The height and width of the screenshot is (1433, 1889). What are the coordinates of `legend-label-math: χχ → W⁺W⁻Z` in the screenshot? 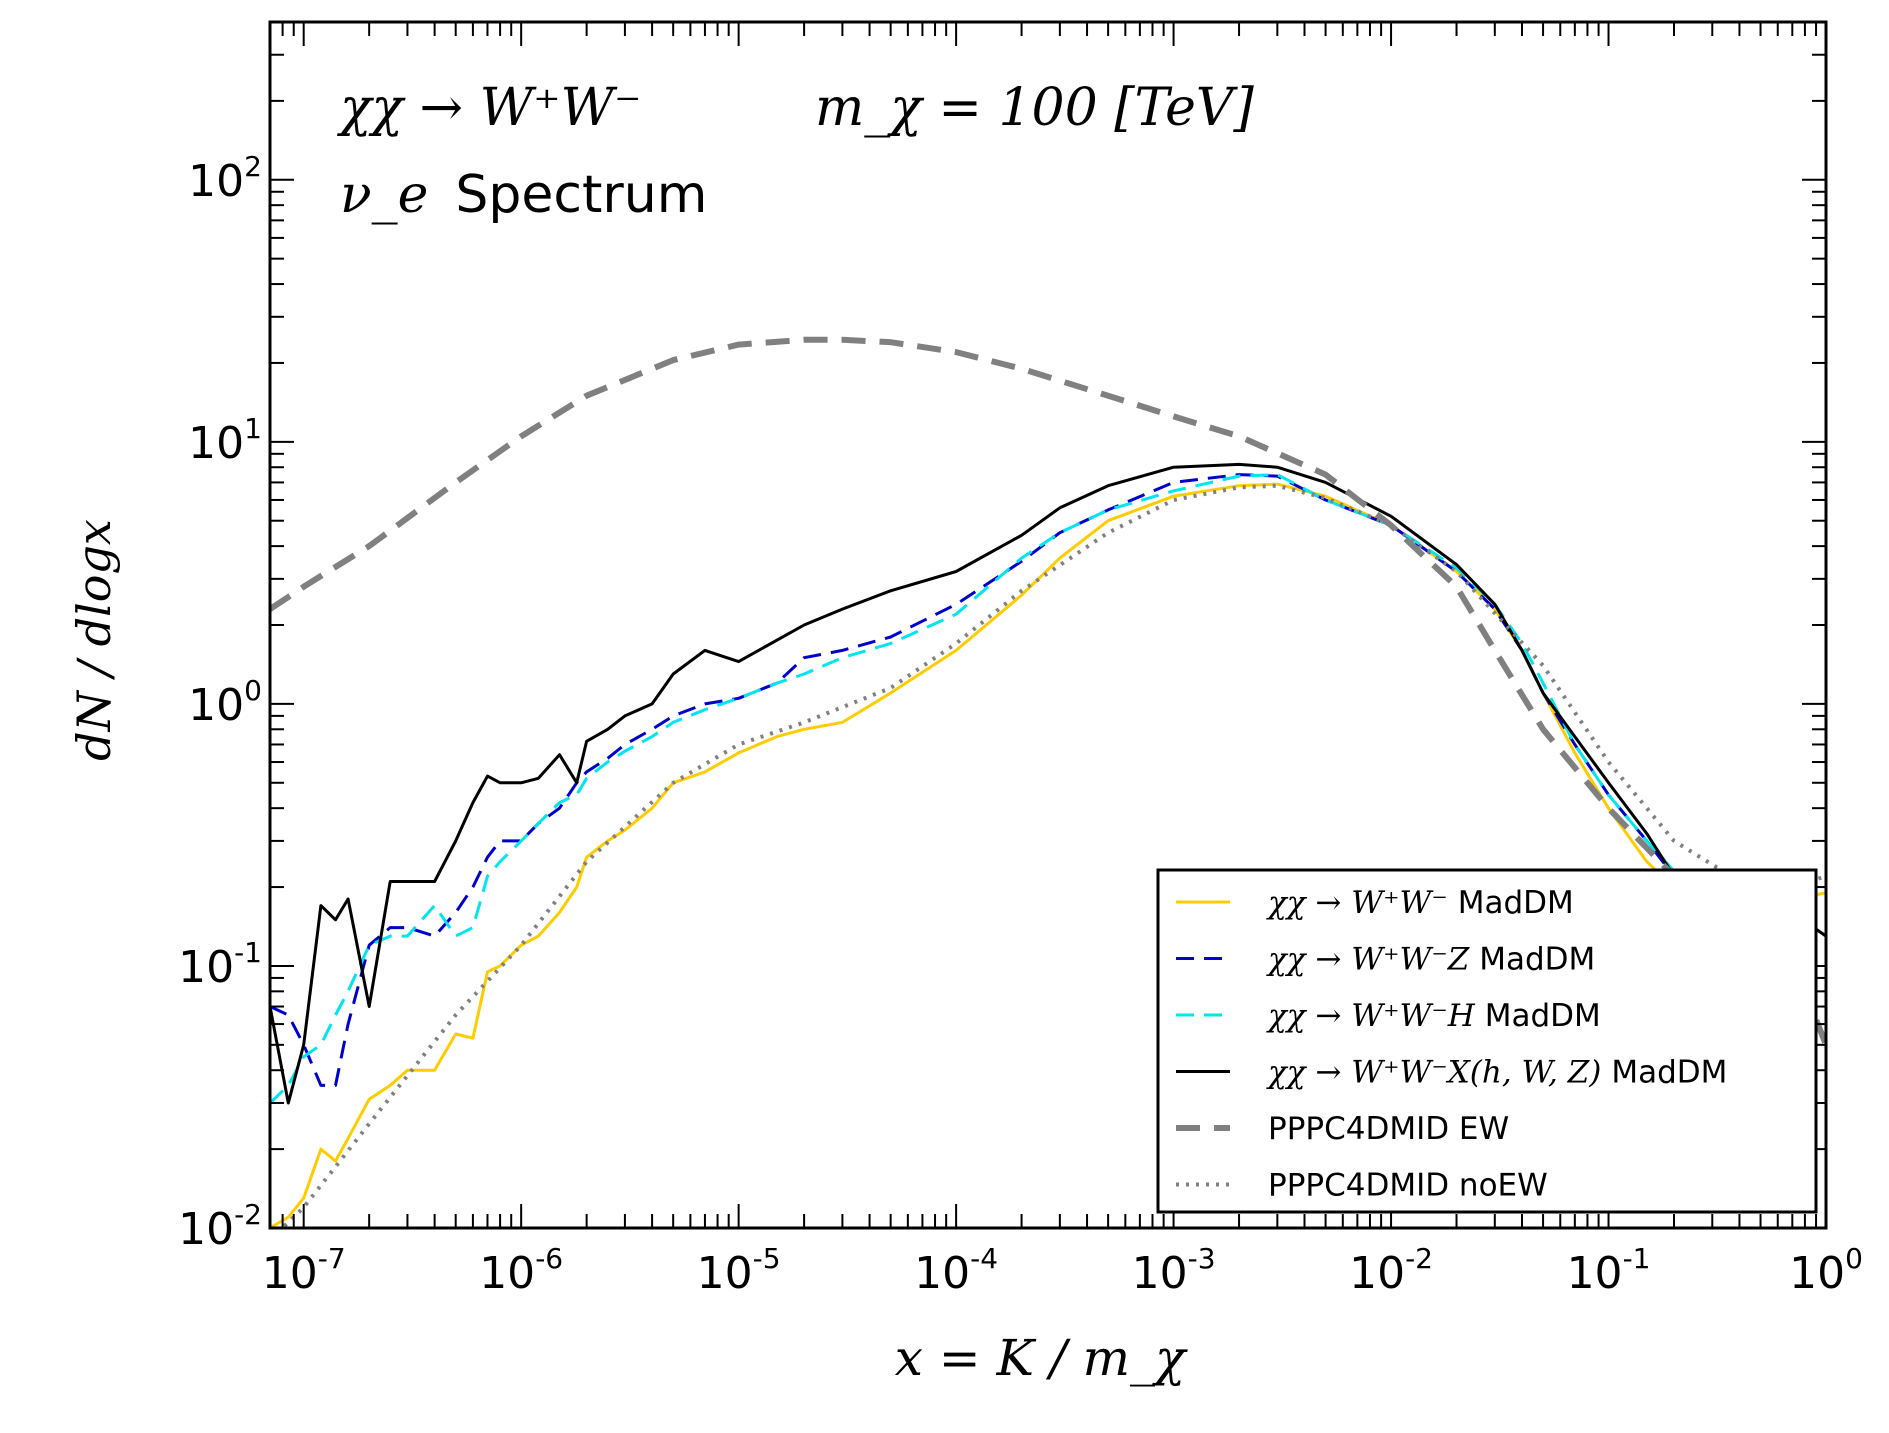 It's located at (1368, 960).